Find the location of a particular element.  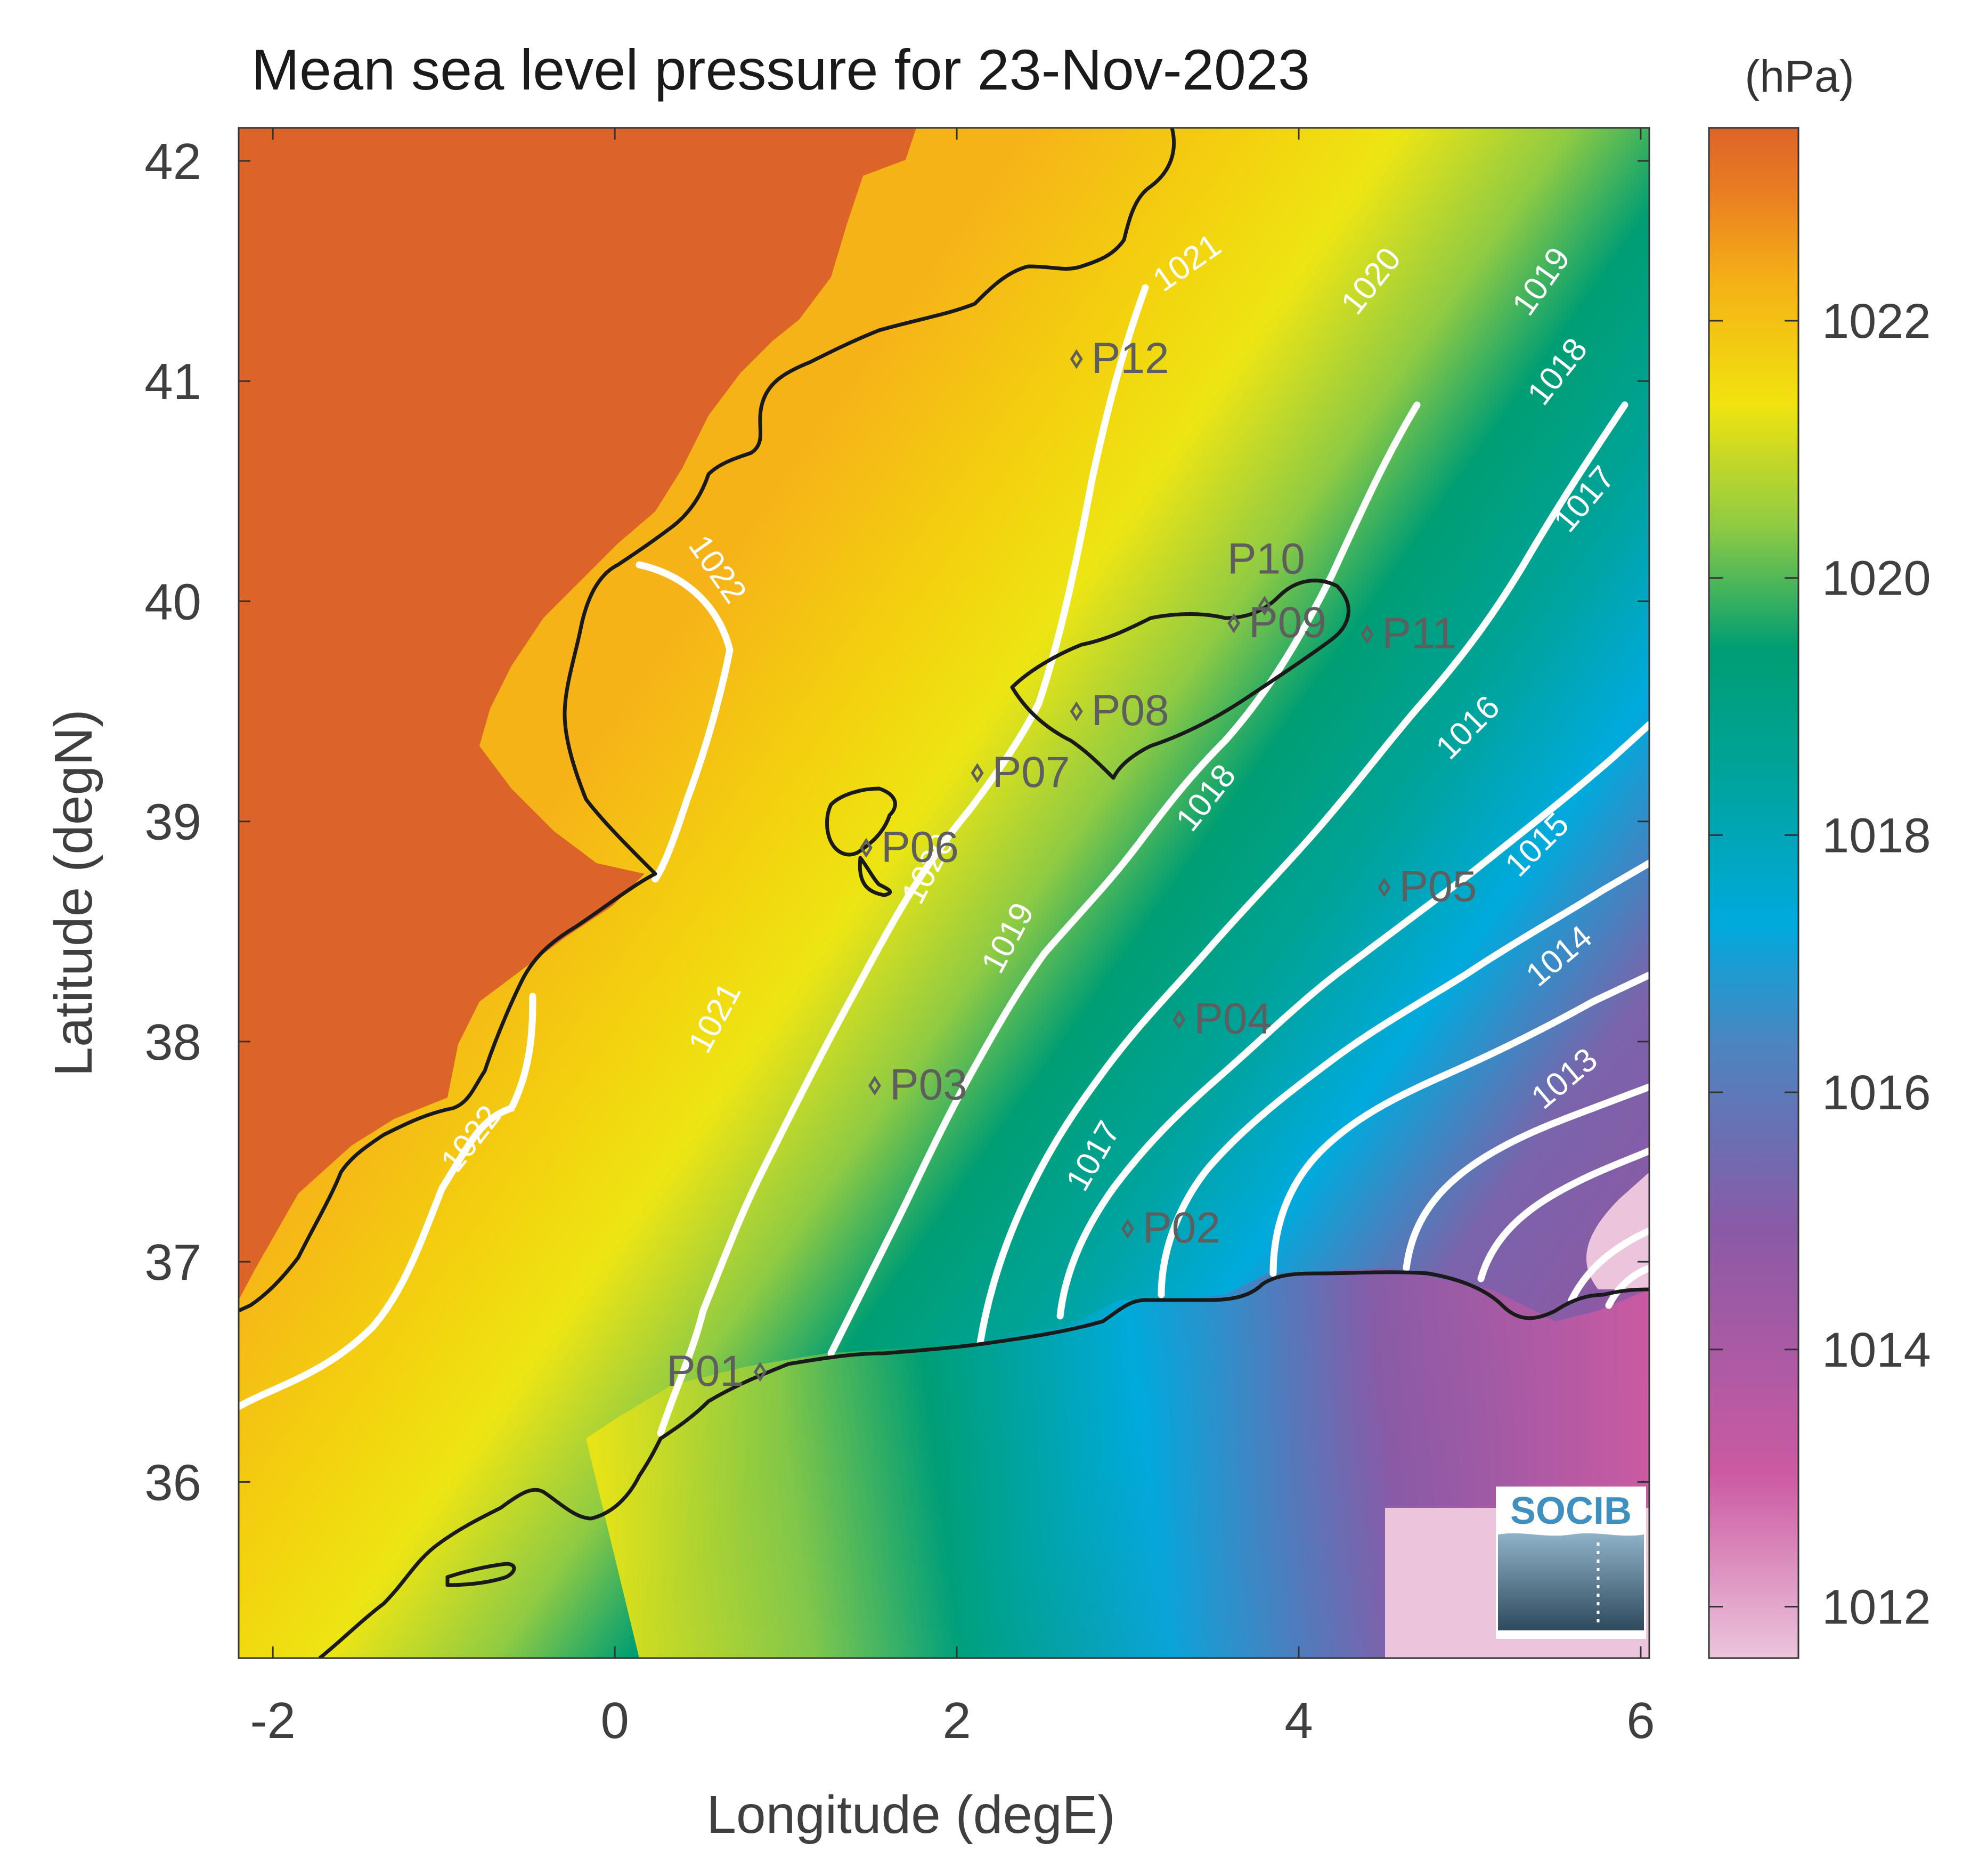

alboran-island-coastline is located at coordinates (480, 1574).